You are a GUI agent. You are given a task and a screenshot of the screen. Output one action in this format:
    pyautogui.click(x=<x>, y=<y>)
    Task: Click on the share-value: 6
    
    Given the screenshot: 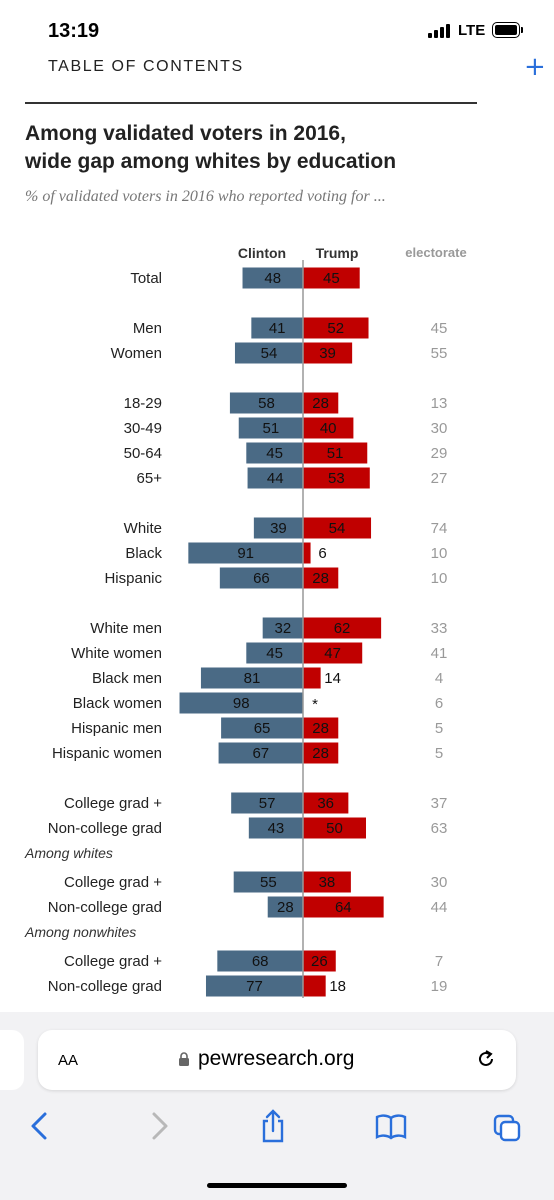 What is the action you would take?
    pyautogui.click(x=439, y=703)
    